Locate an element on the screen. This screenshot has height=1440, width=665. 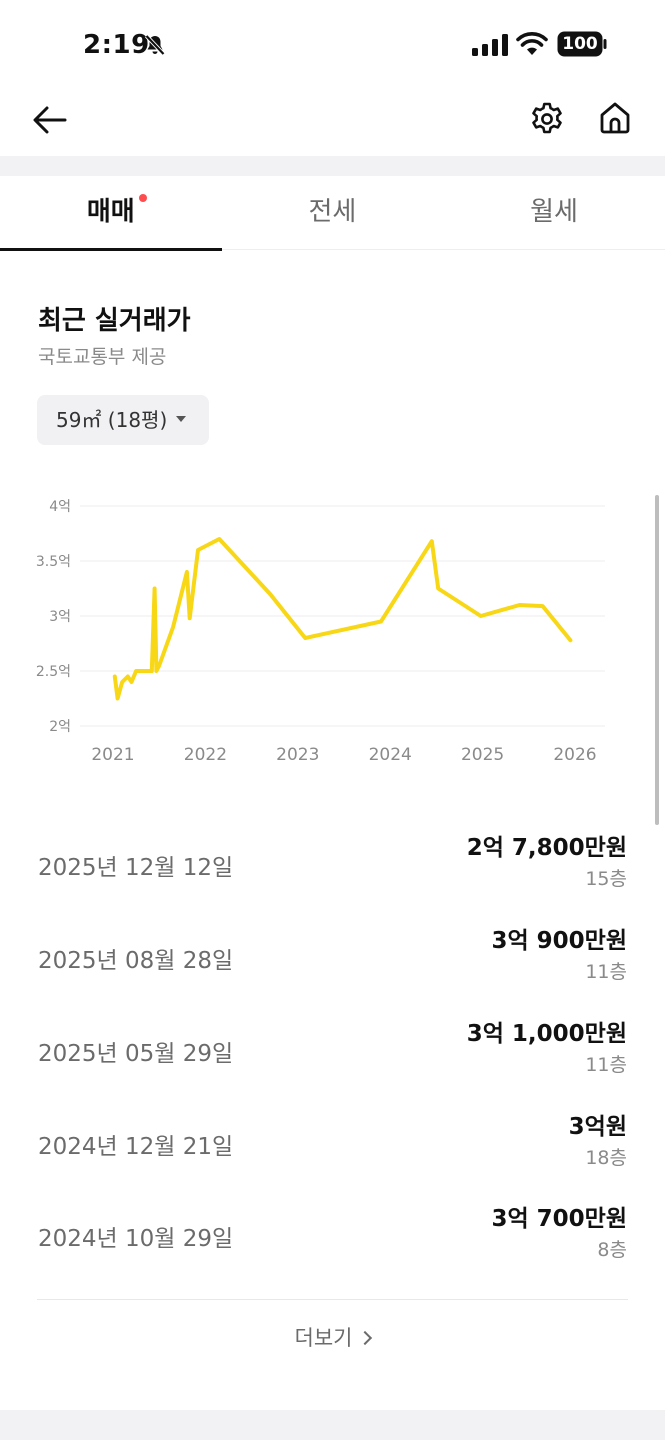
transaction-date: 2024년 10월 29일 is located at coordinates (136, 1239).